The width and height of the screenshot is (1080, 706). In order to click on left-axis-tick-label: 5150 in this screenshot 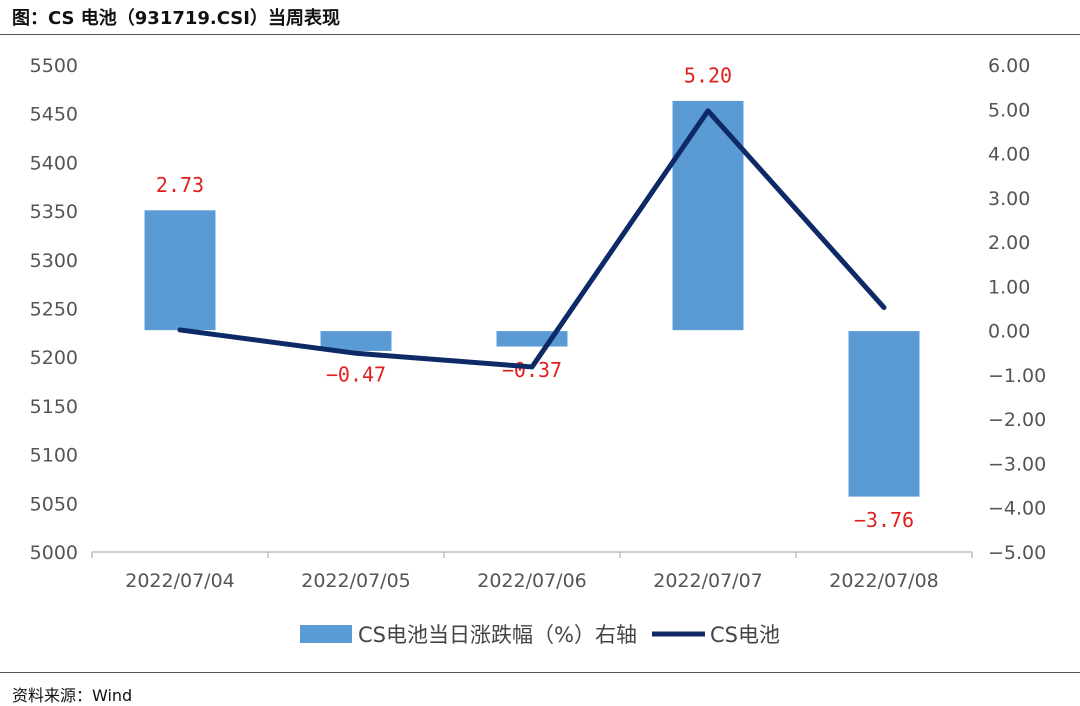, I will do `click(54, 407)`.